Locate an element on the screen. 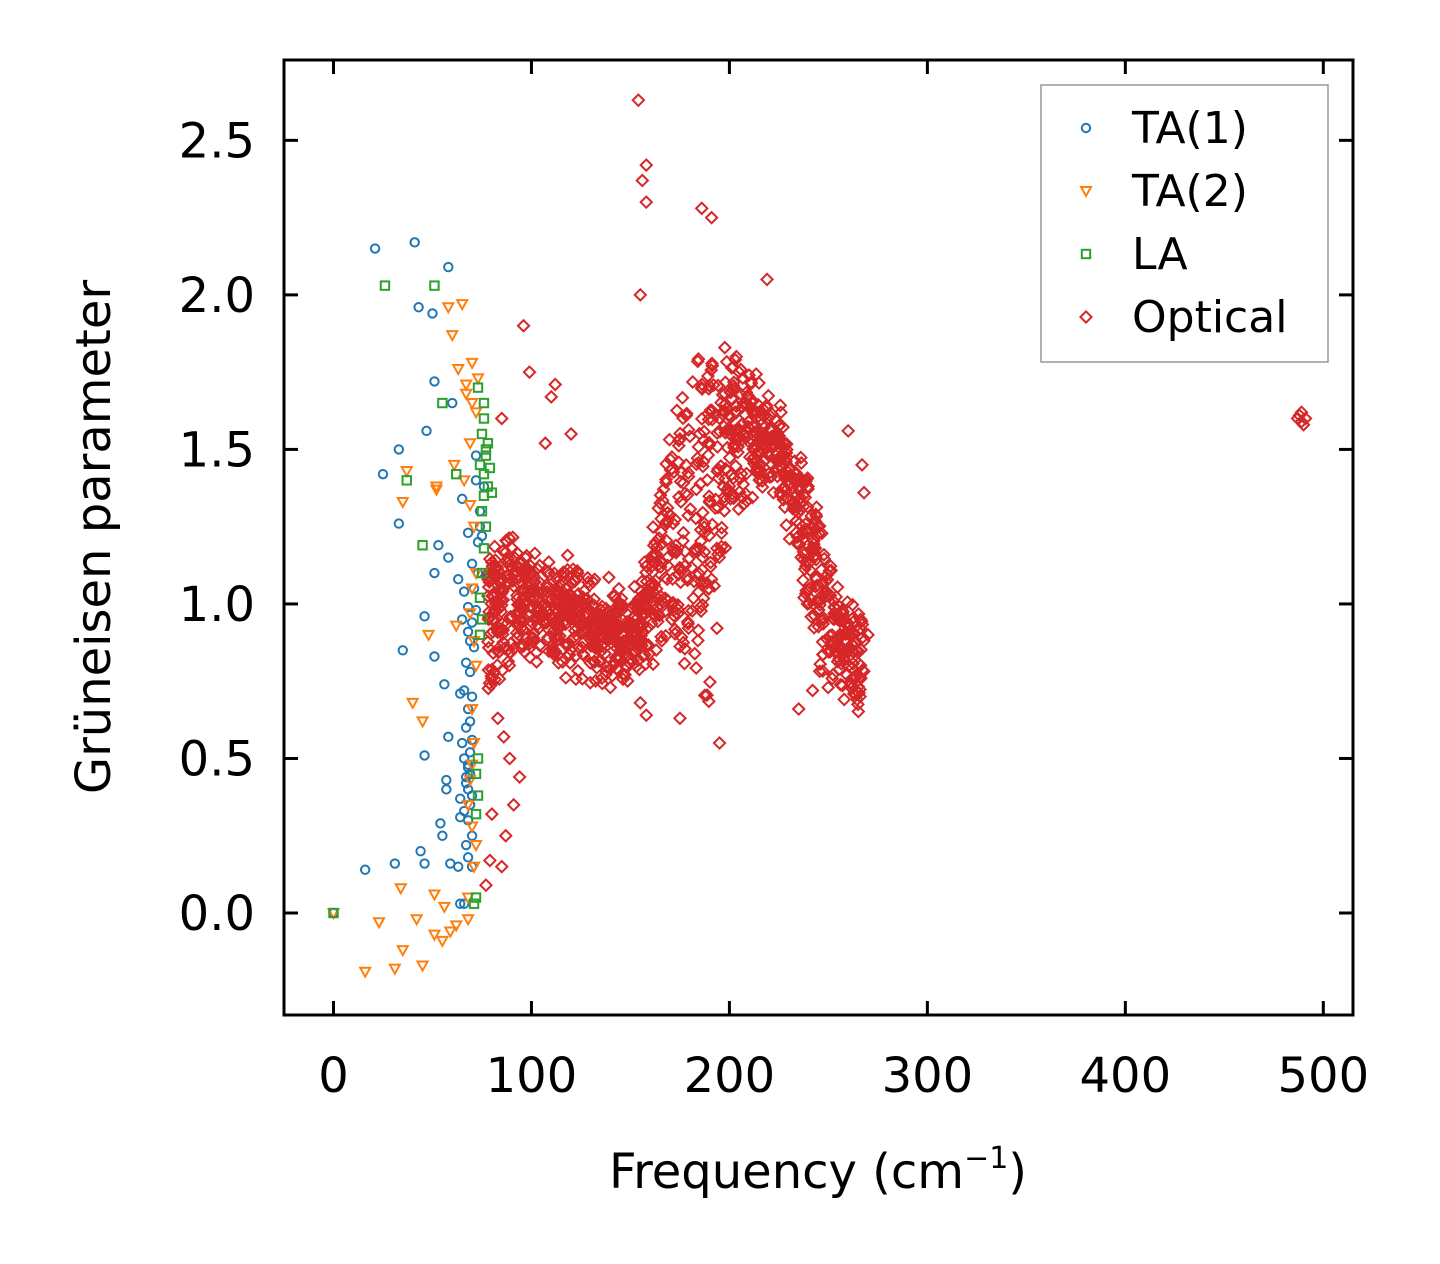 The image size is (1440, 1264). legend-marker-optical is located at coordinates (1086, 317).